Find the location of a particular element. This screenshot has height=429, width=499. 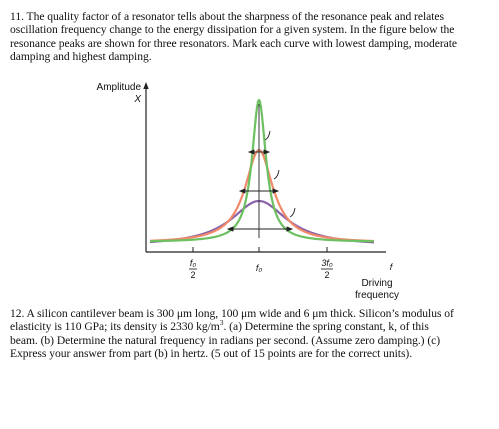

x-axis-label-frequency: frequency is located at coordinates (377, 295).